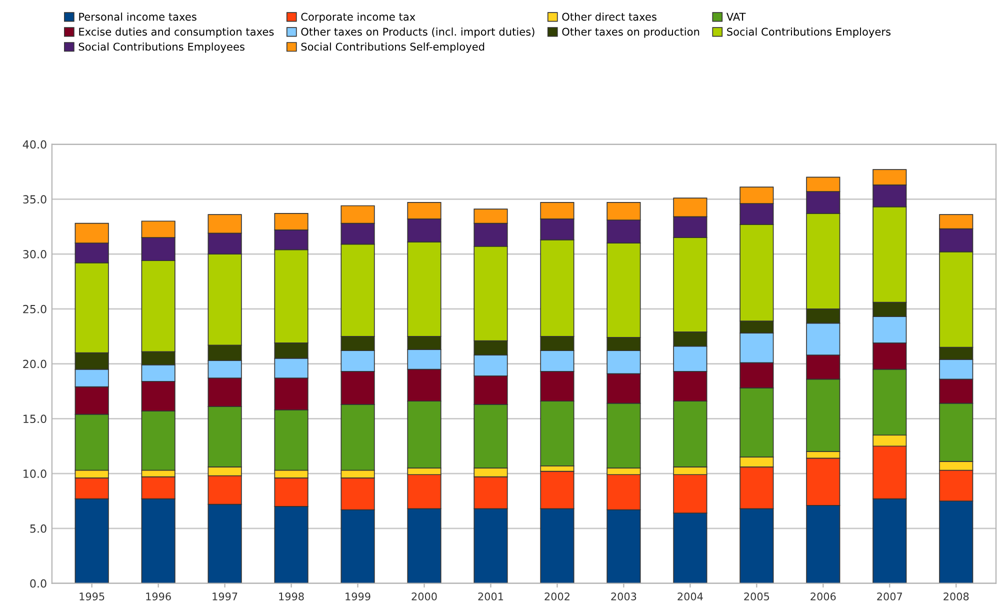  I want to click on legend-label: Corporate income tax, so click(358, 17).